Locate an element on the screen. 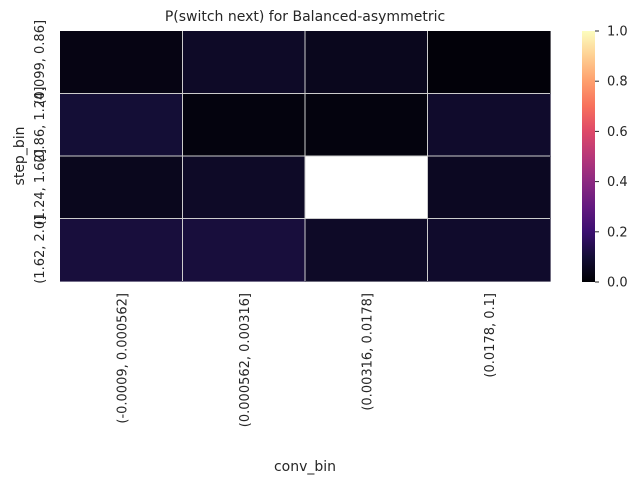  colorbar-tick-label: 0.8 is located at coordinates (617, 82).